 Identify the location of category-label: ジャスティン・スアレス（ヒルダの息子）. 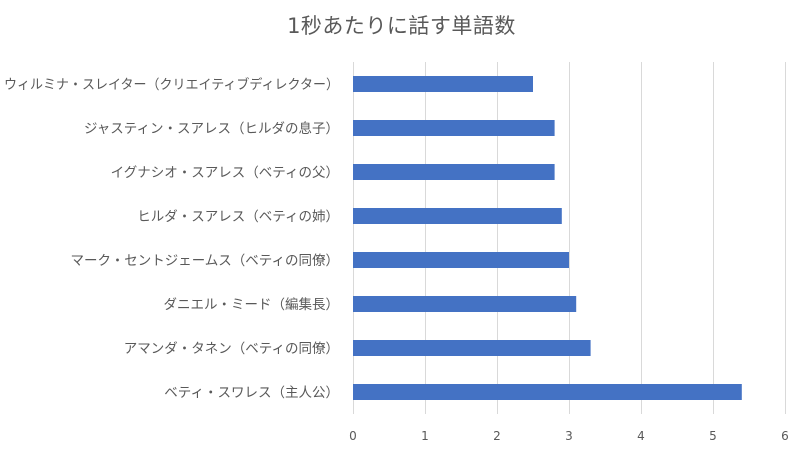
(211, 128).